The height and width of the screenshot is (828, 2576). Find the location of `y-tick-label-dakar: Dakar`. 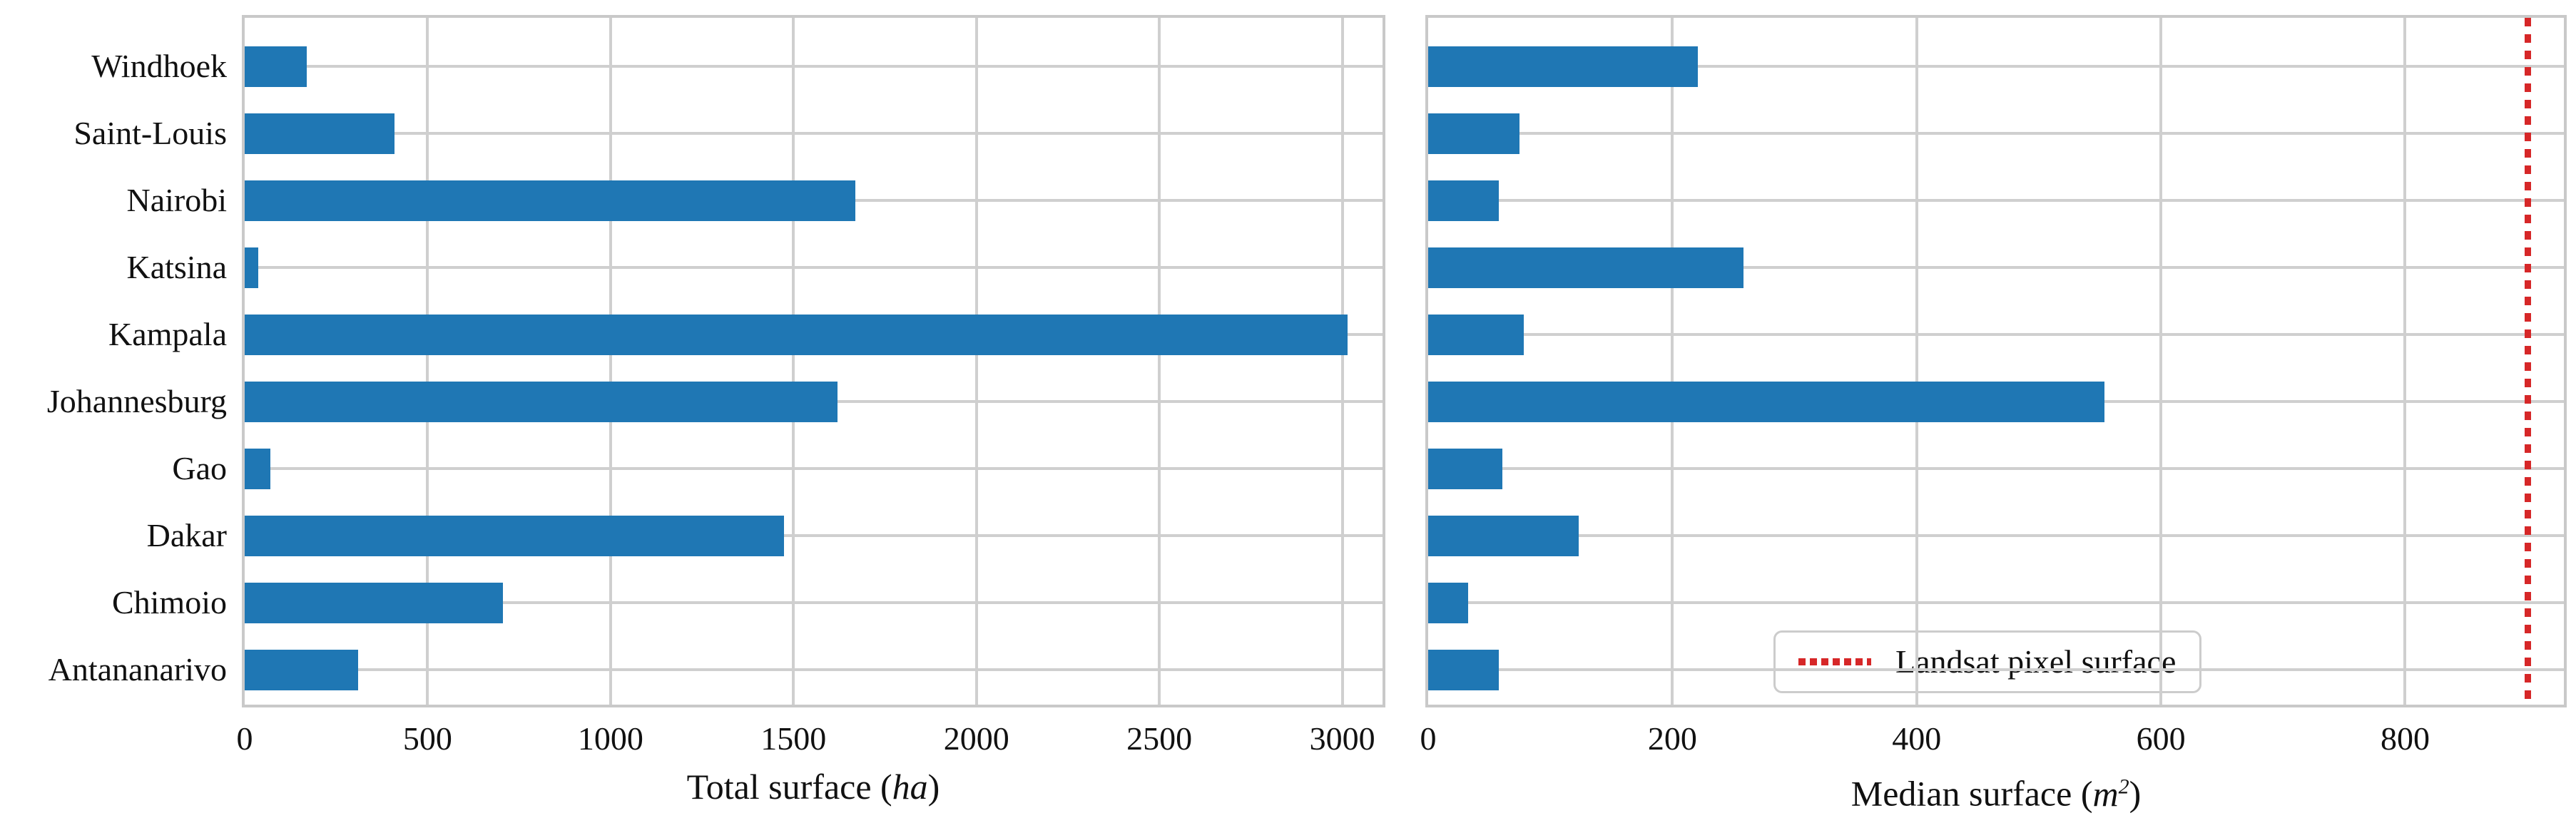

y-tick-label-dakar: Dakar is located at coordinates (186, 535).